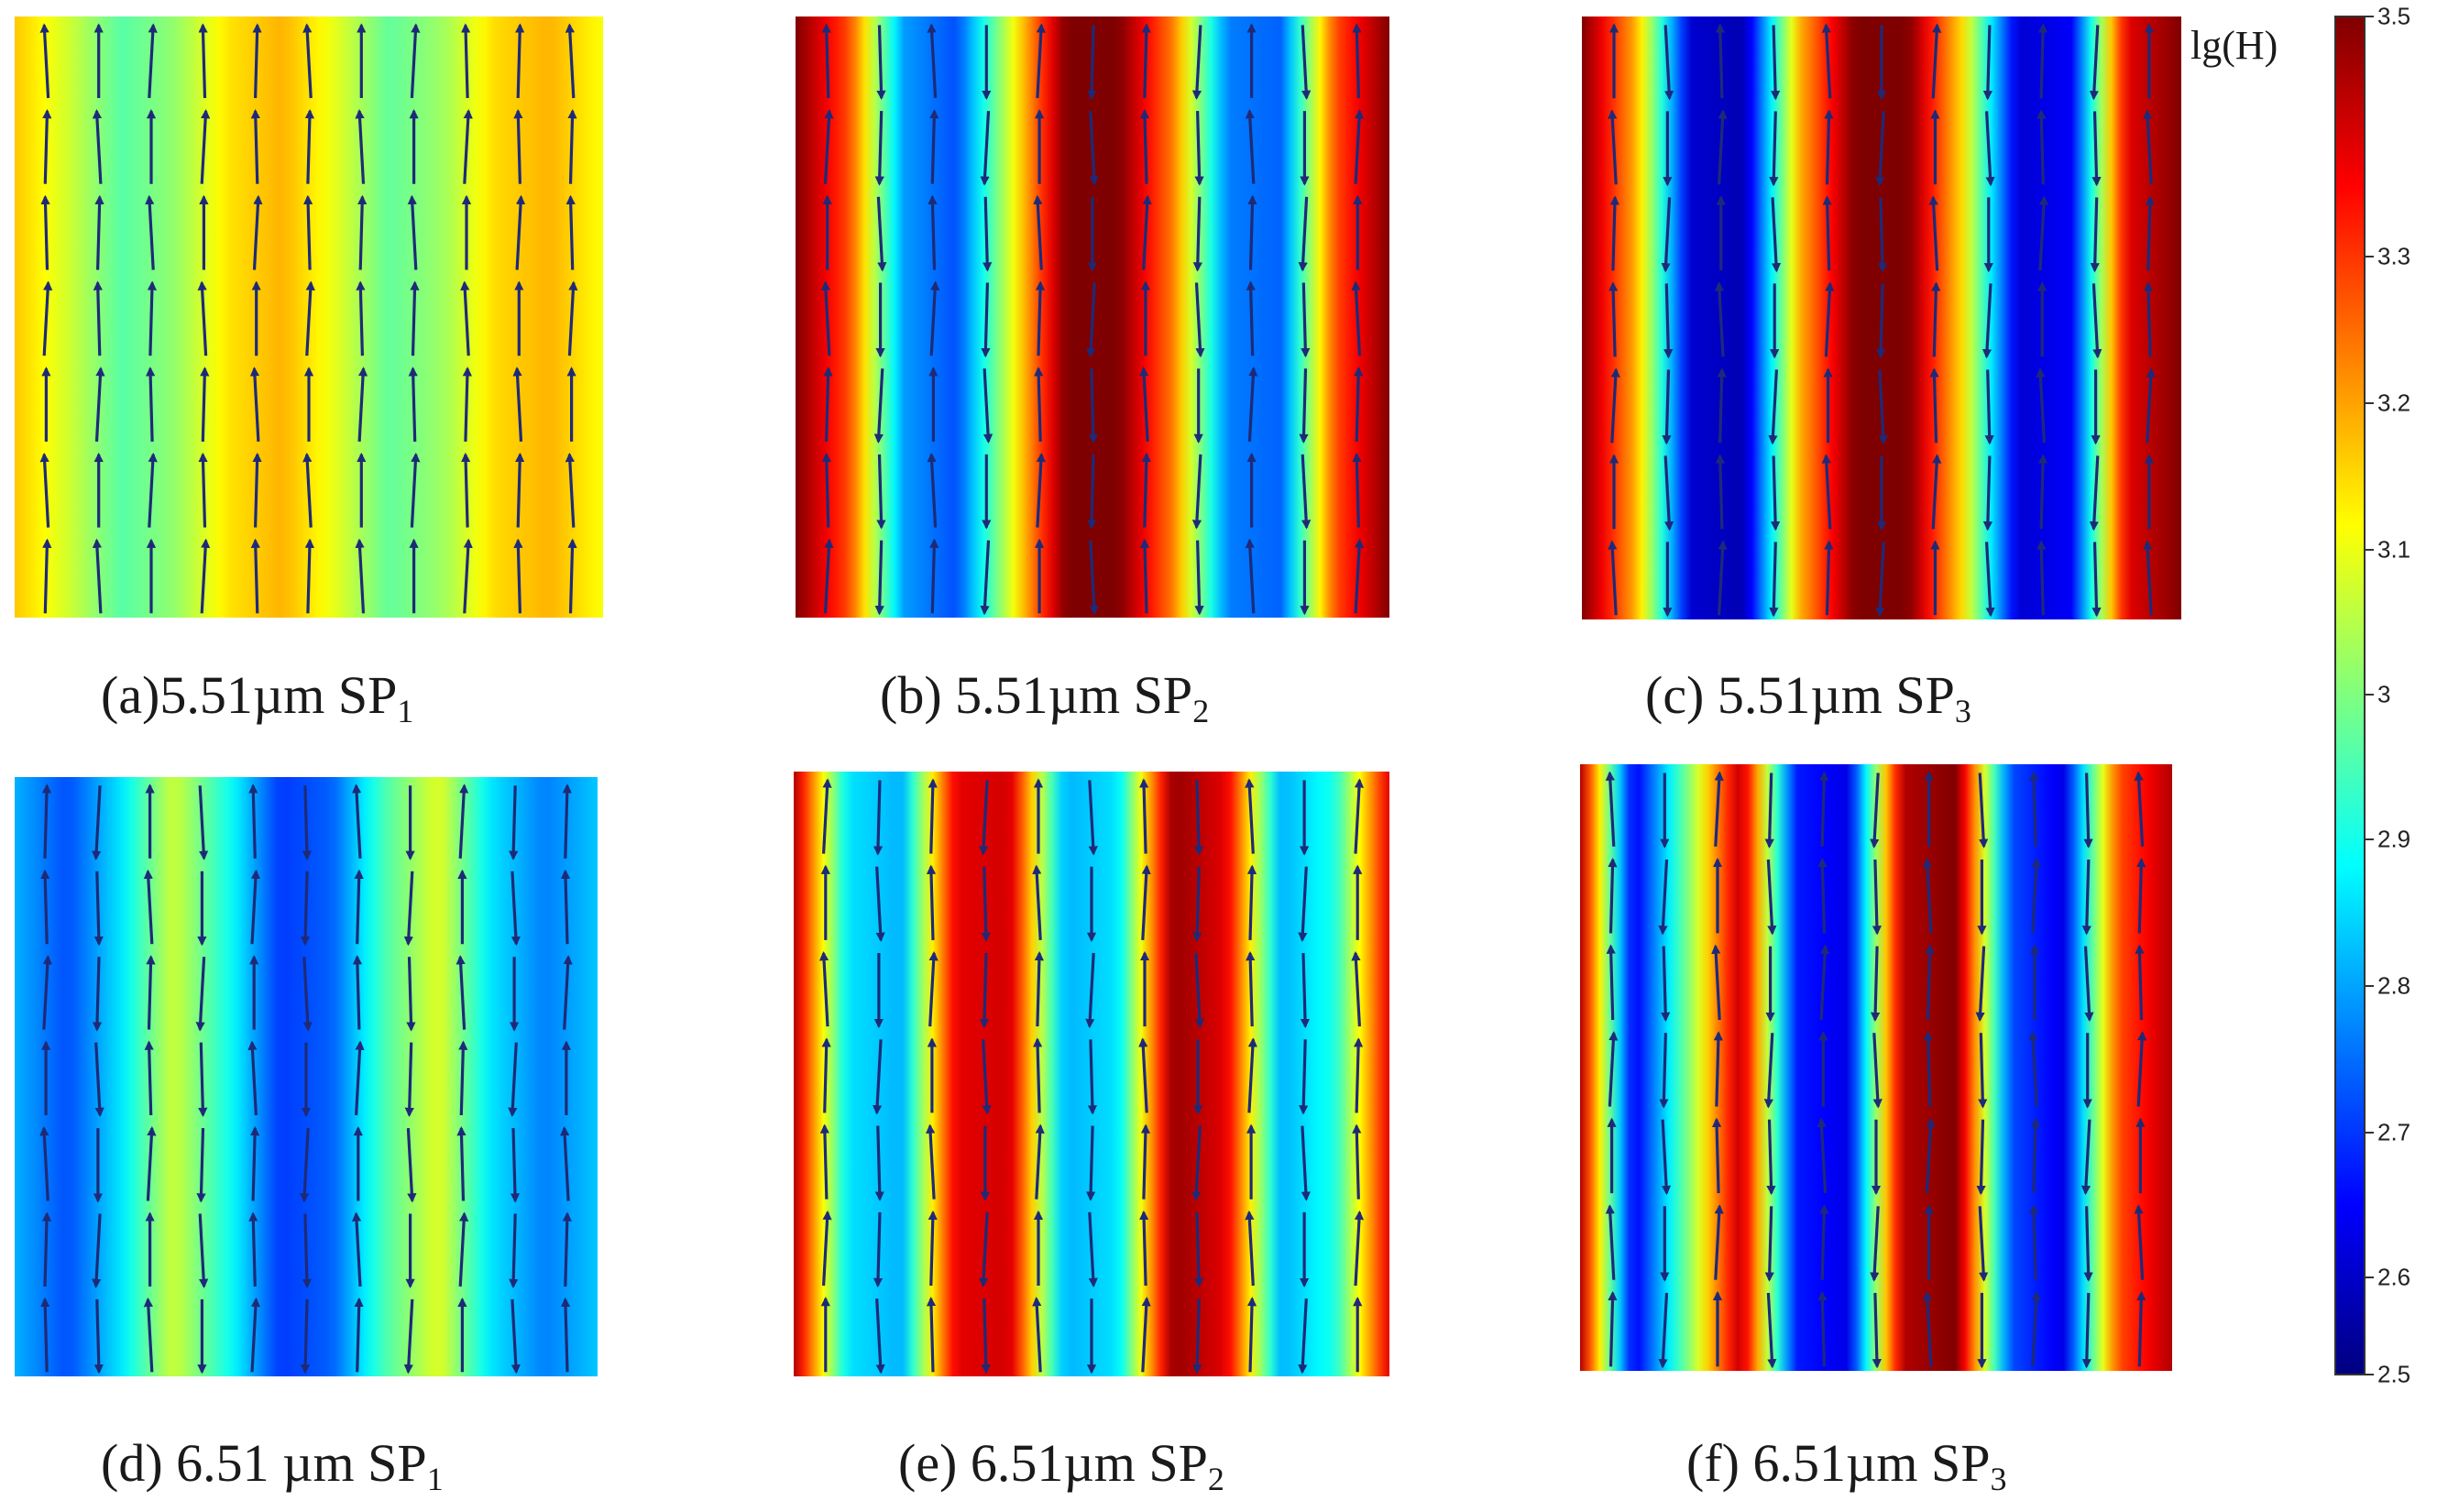  Describe the element at coordinates (1808, 697) in the screenshot. I see `caption-panel-c: (c) 5.51µm SP3` at that location.